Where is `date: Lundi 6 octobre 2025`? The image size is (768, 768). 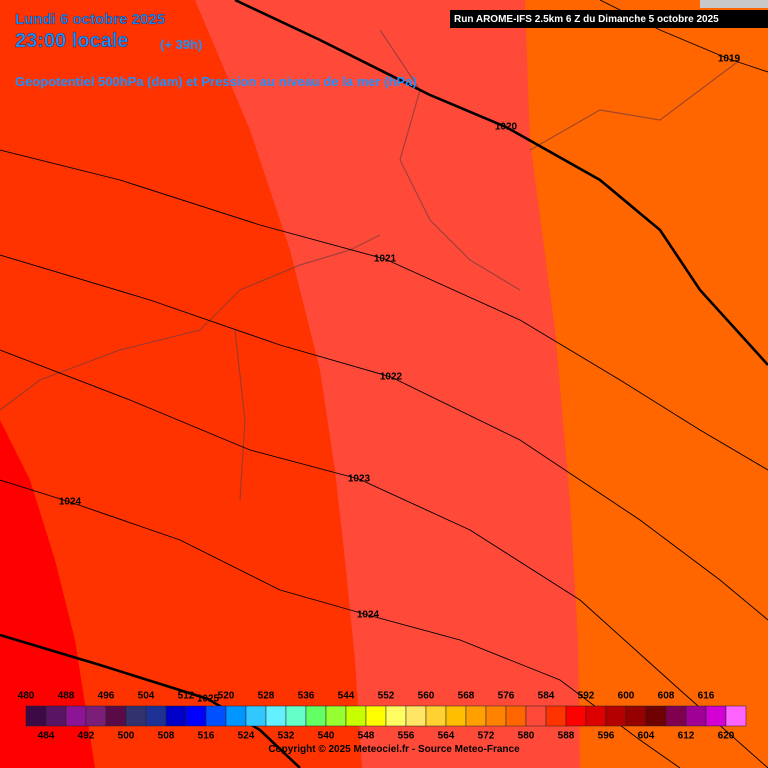
date: Lundi 6 octobre 2025 is located at coordinates (90, 19).